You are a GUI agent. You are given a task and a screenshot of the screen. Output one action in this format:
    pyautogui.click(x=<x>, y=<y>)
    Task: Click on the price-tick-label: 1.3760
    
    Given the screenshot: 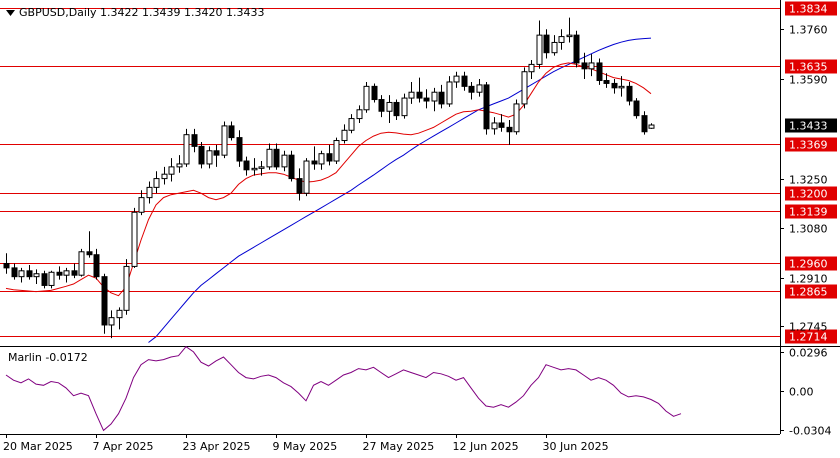 What is the action you would take?
    pyautogui.click(x=808, y=30)
    